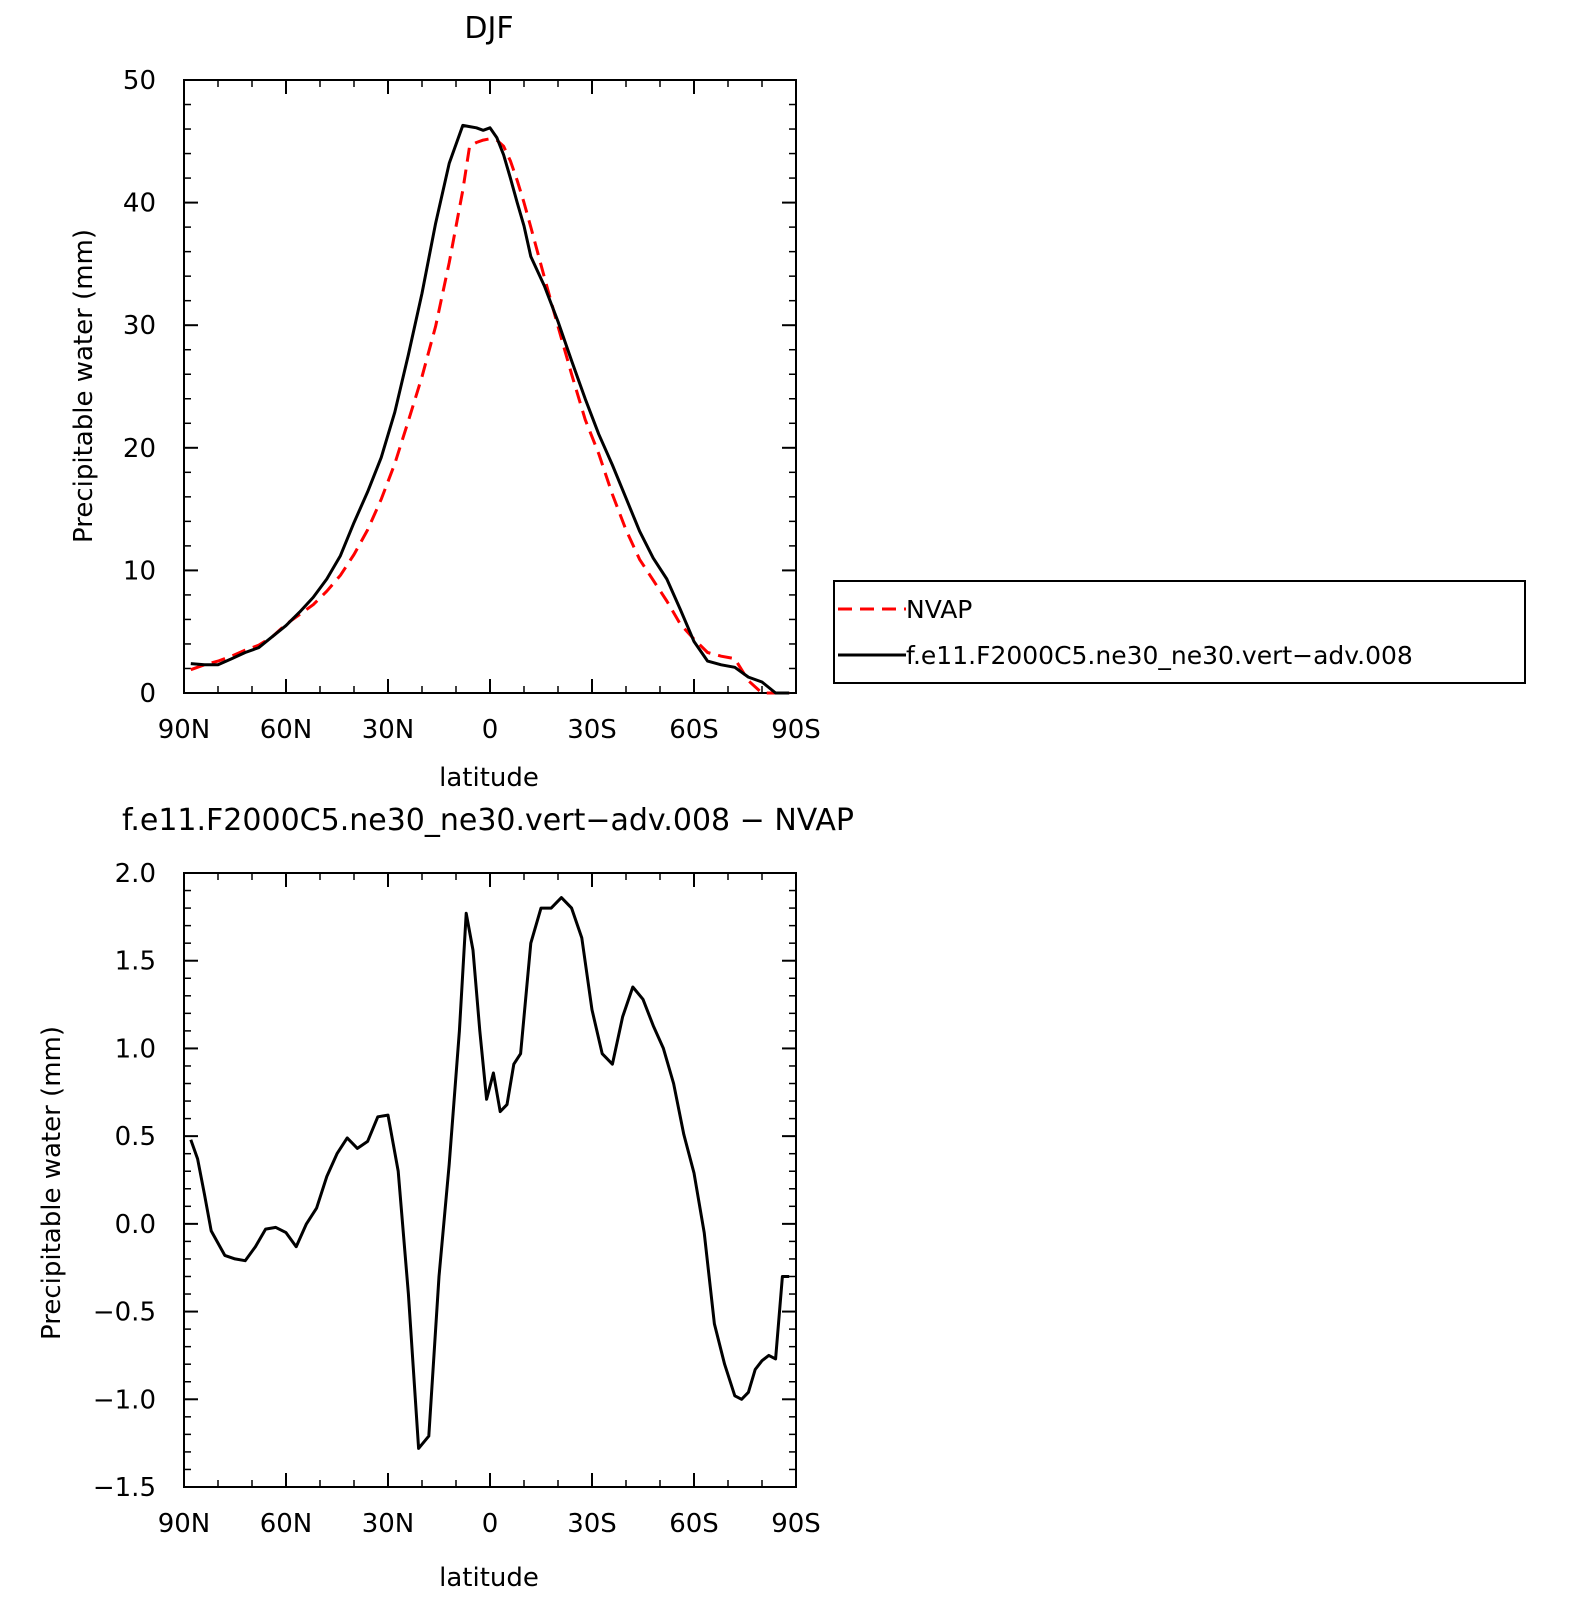  Describe the element at coordinates (694, 730) in the screenshot. I see `top-x-tick-label: 60S` at that location.